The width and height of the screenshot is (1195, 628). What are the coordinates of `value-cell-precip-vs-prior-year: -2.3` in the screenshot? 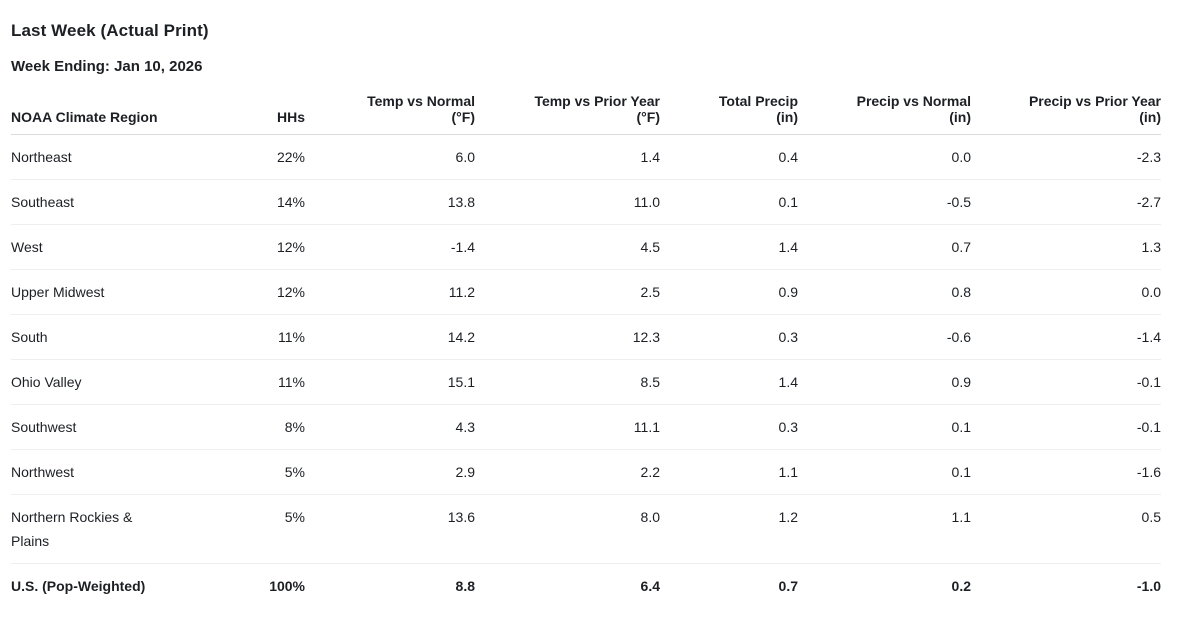 It's located at (1066, 157).